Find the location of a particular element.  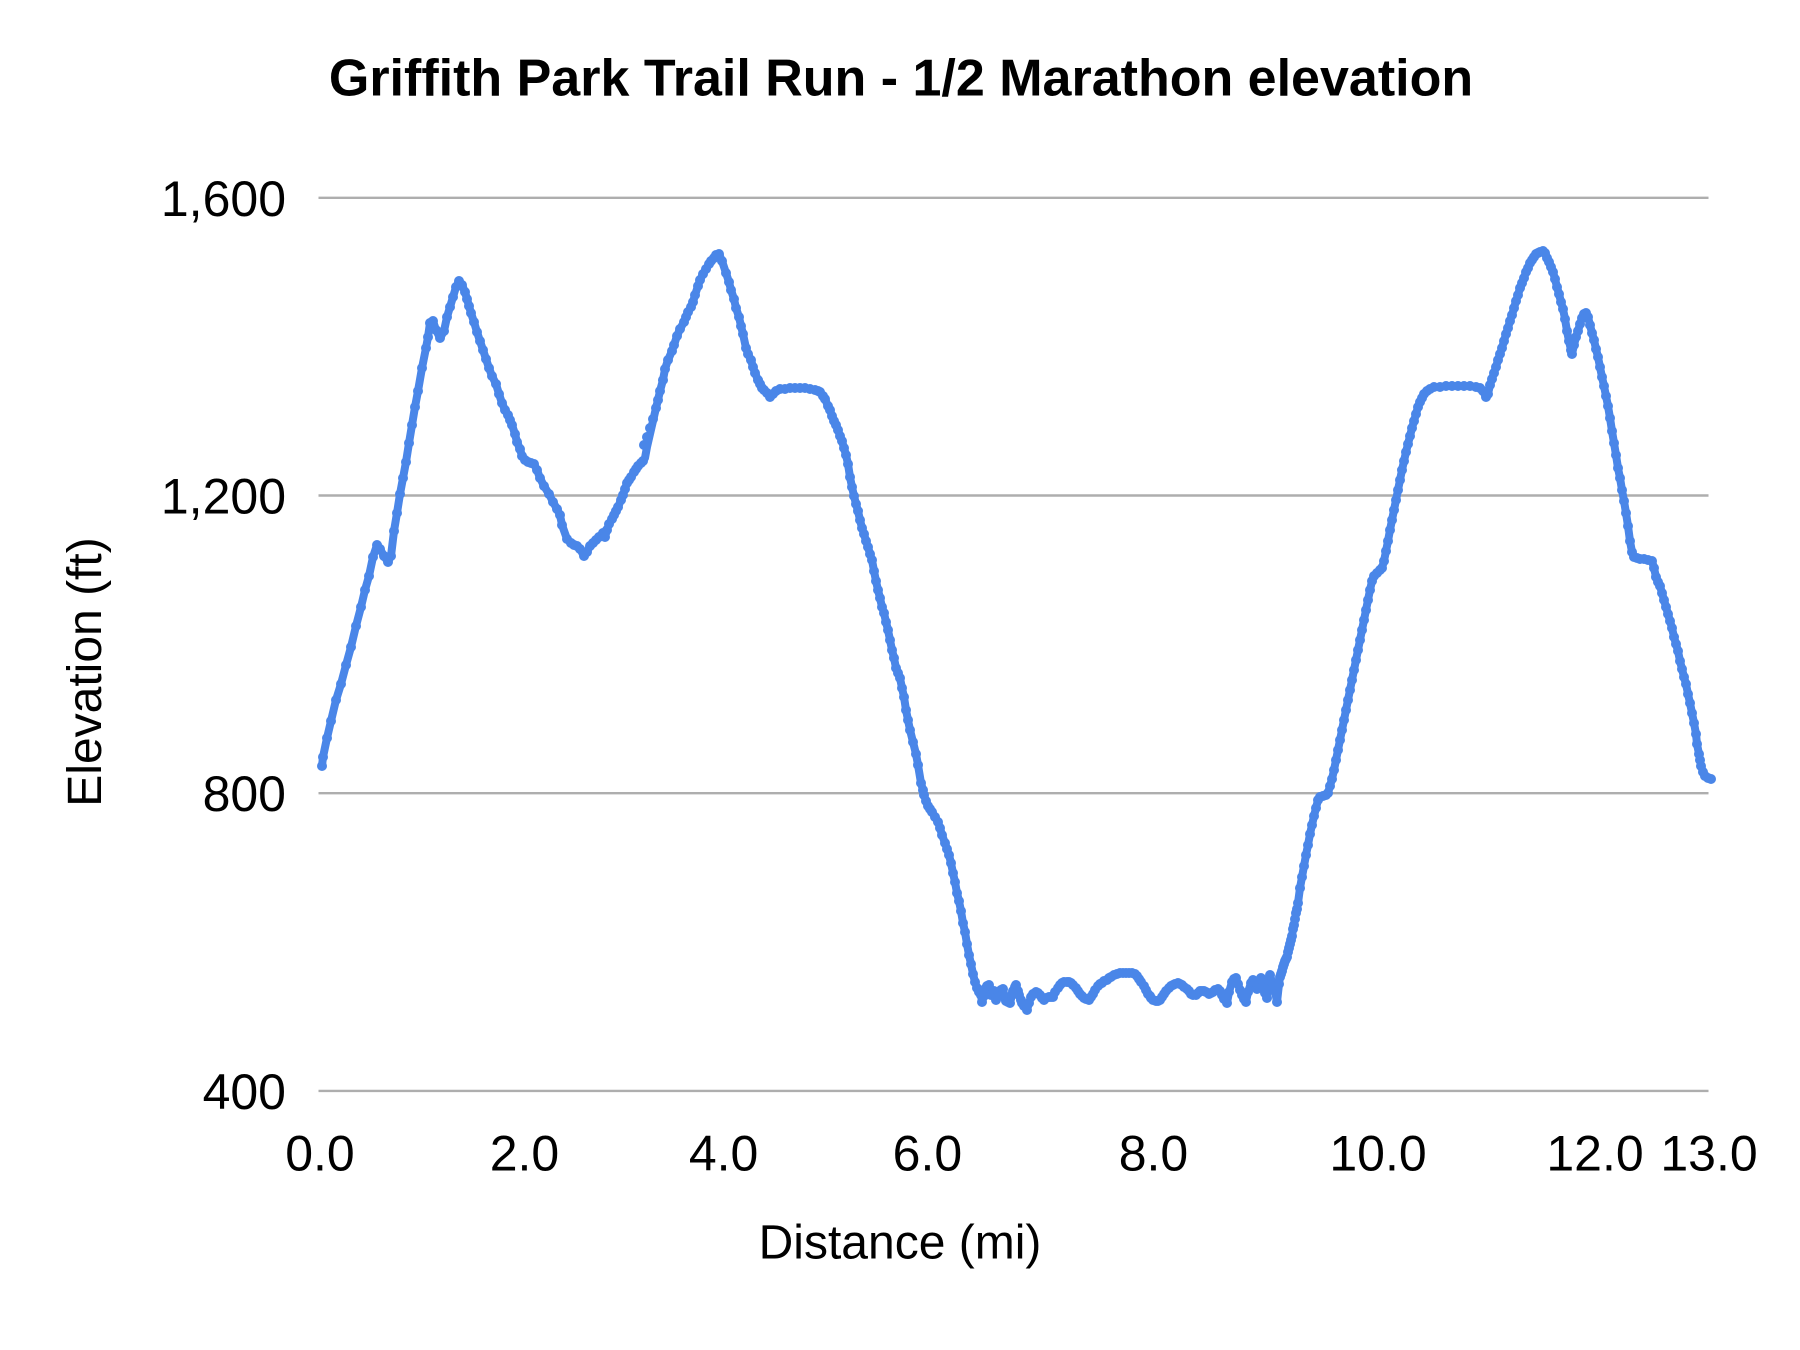

svg-text: 4.0 is located at coordinates (724, 1154).